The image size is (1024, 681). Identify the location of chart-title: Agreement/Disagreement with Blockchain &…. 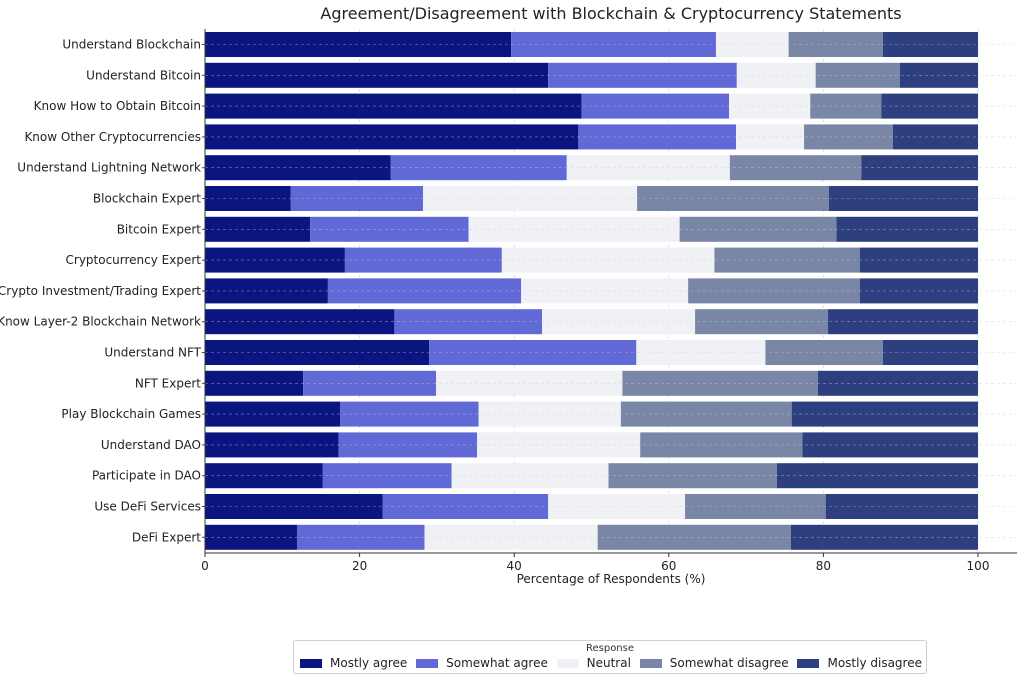
(610, 13).